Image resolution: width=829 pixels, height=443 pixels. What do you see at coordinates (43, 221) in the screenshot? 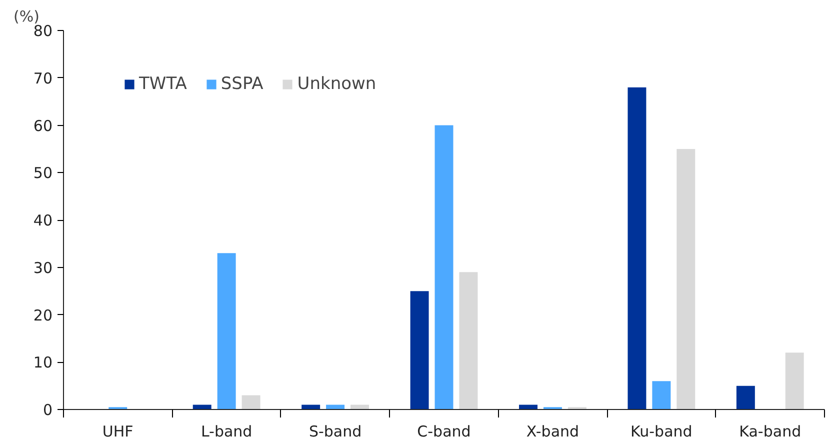
I see `y-tick-label: 40` at bounding box center [43, 221].